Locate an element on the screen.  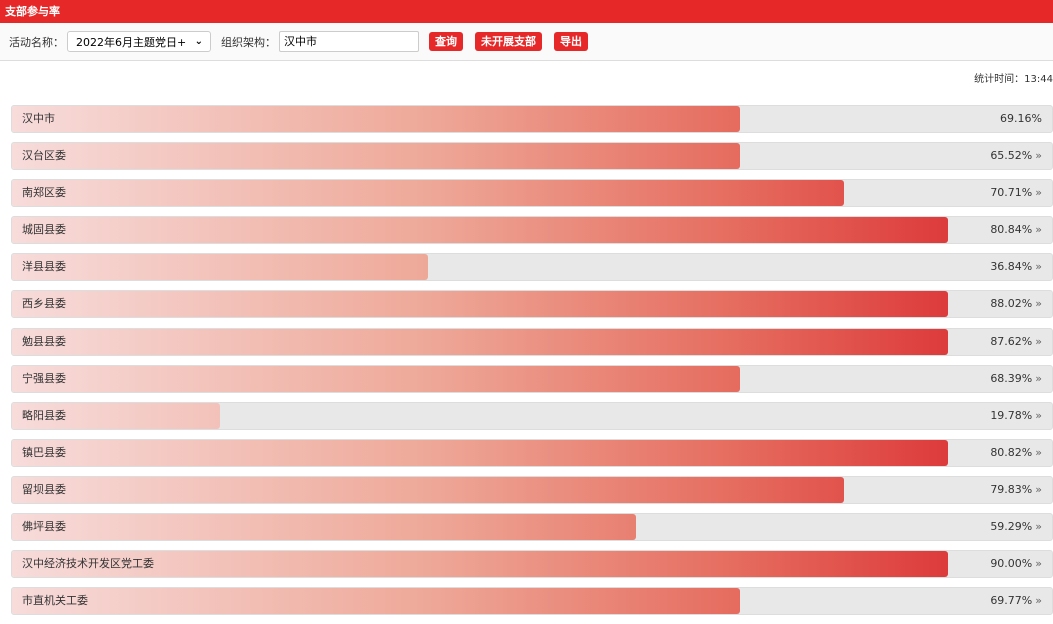
list-item-name: 留坝县委 is located at coordinates (44, 489).